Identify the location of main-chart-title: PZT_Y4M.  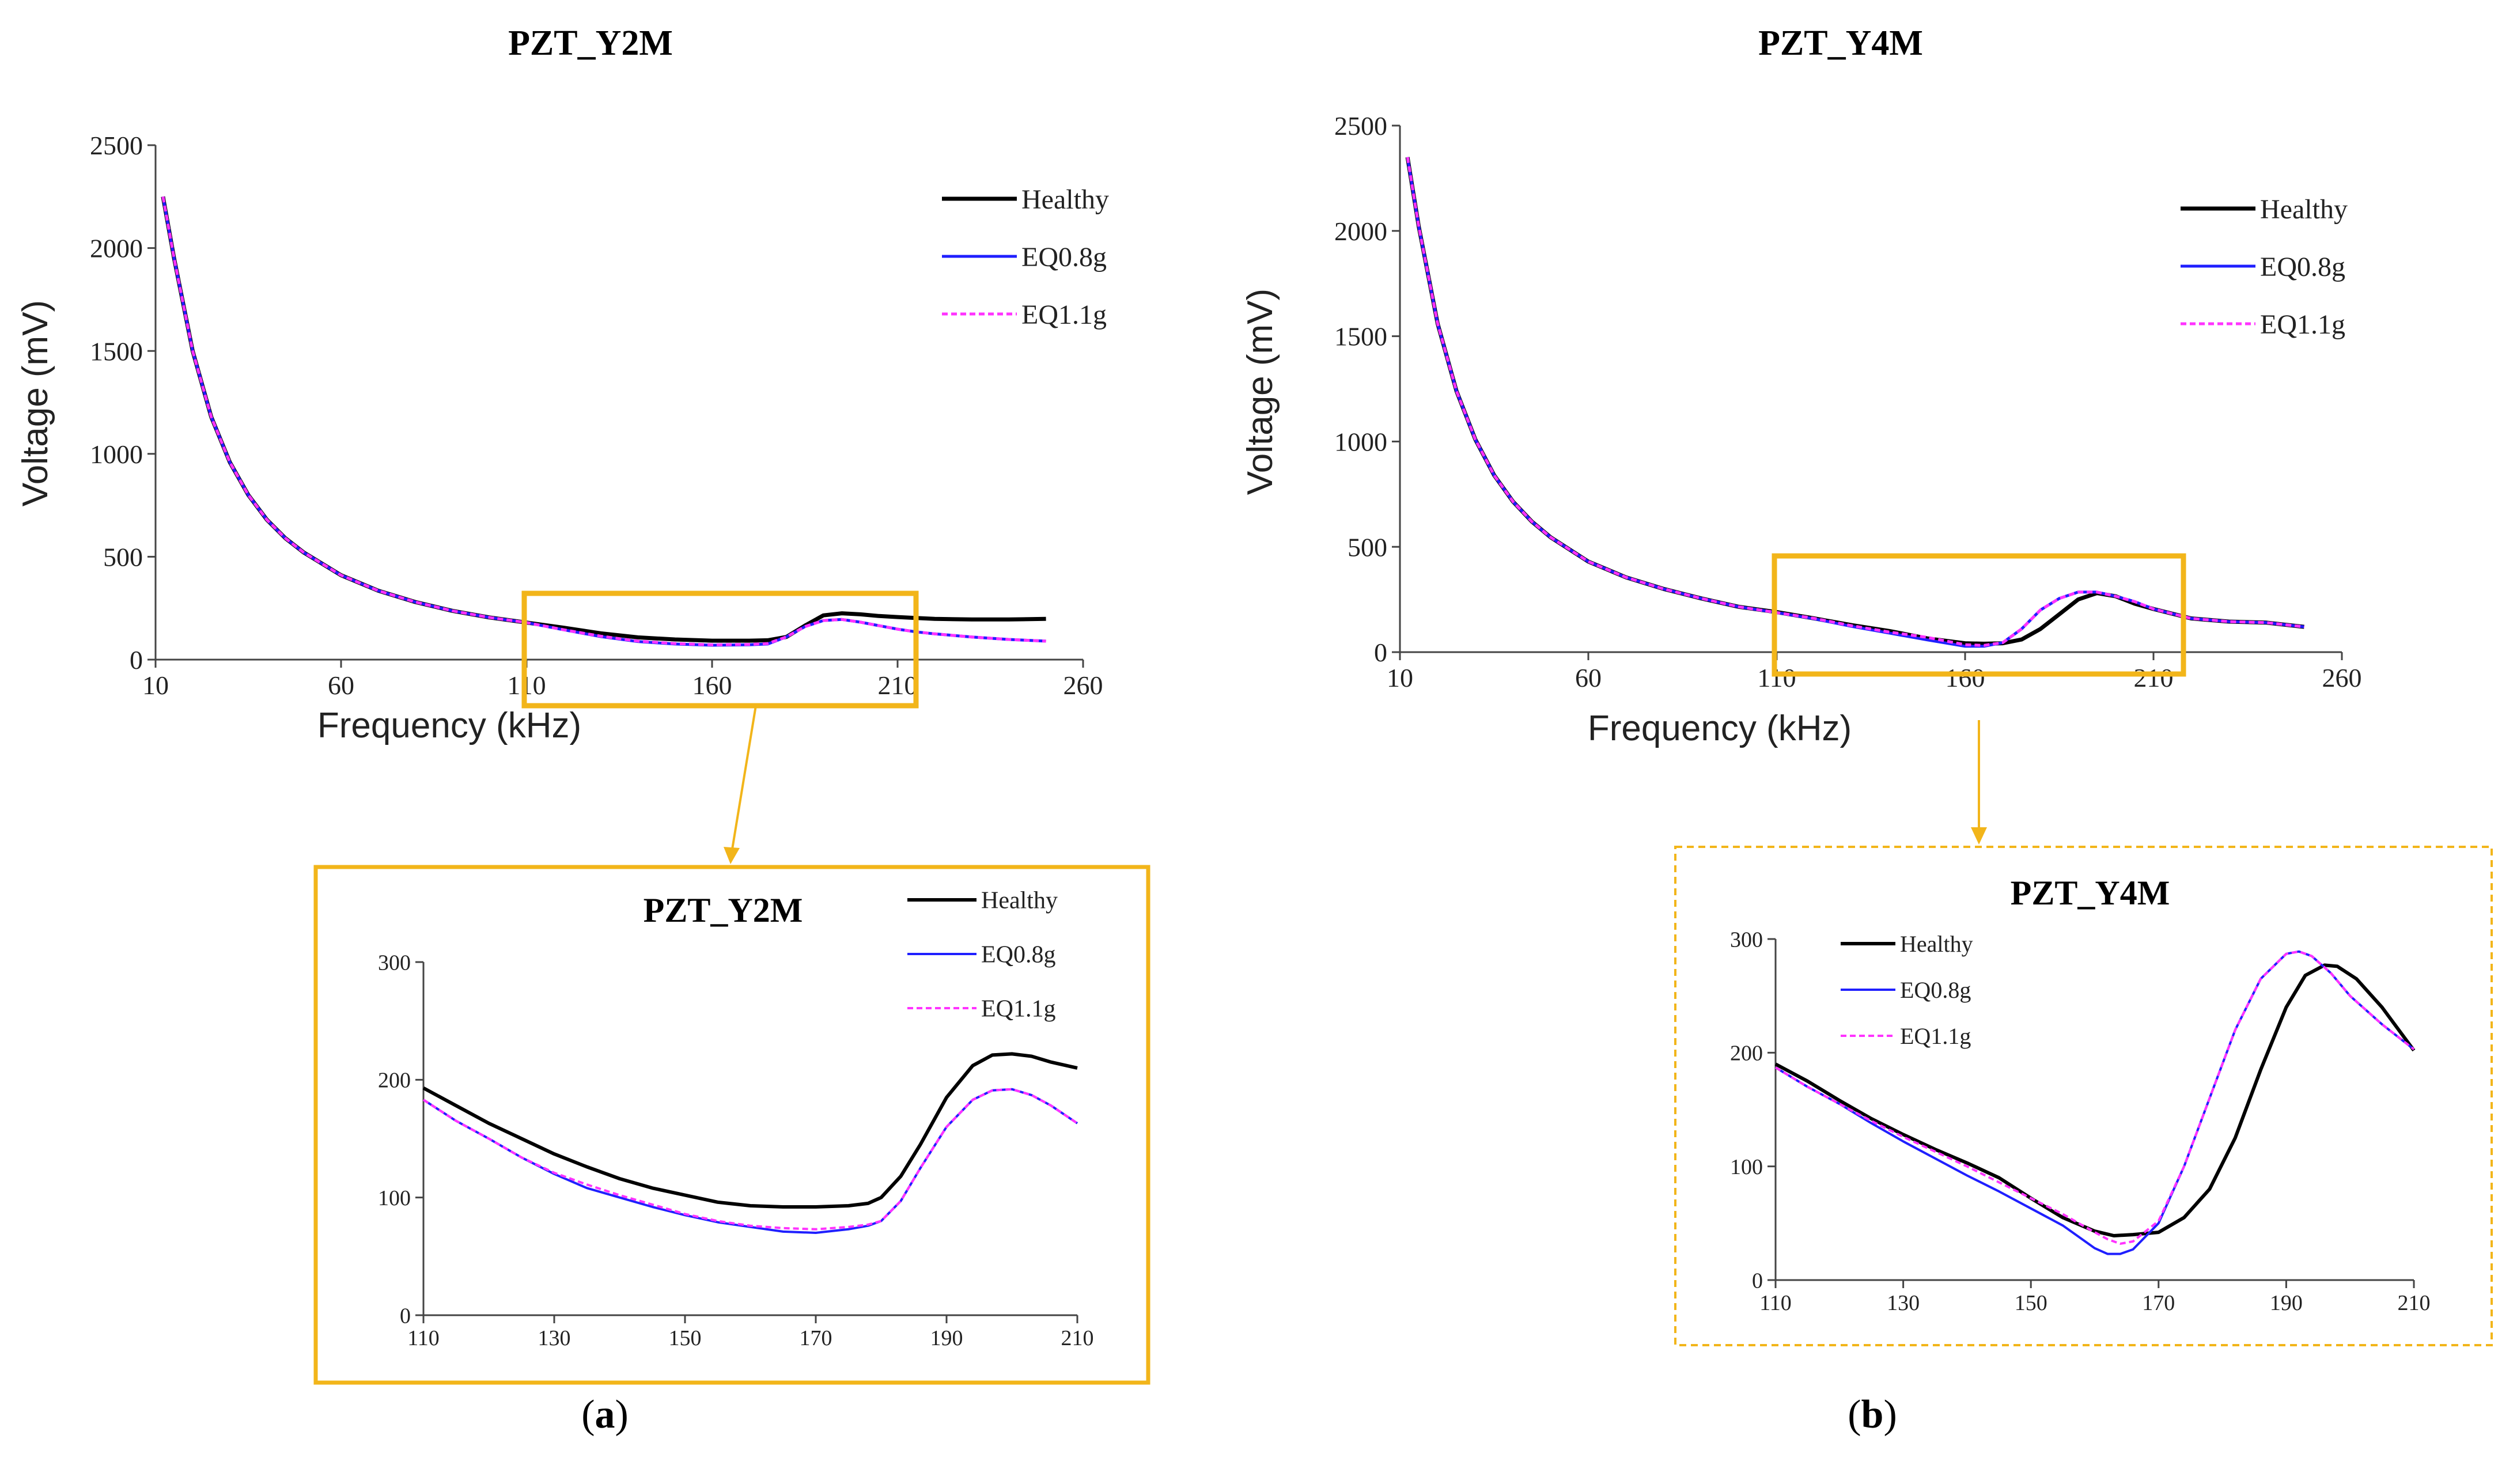
(1840, 43).